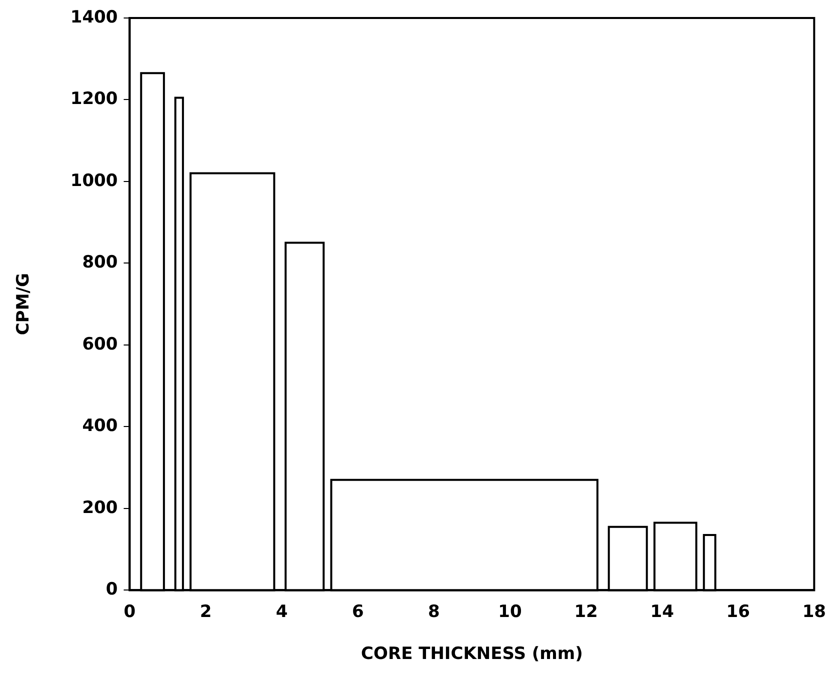  I want to click on x-tick-label: 2, so click(206, 612).